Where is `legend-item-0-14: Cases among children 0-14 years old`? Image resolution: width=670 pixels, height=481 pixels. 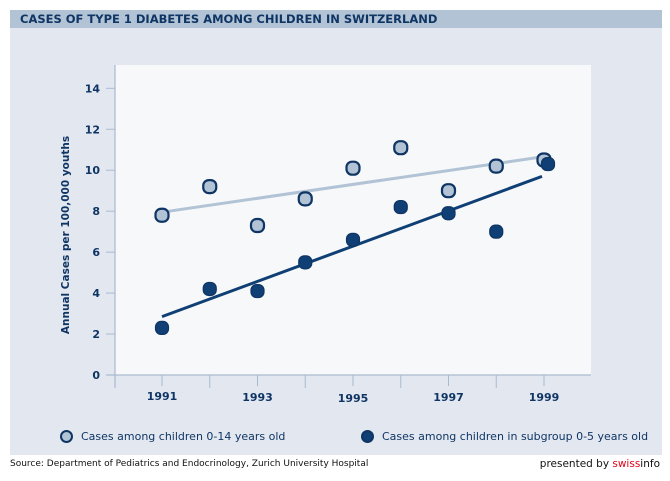
legend-item-0-14: Cases among children 0-14 years old is located at coordinates (172, 436).